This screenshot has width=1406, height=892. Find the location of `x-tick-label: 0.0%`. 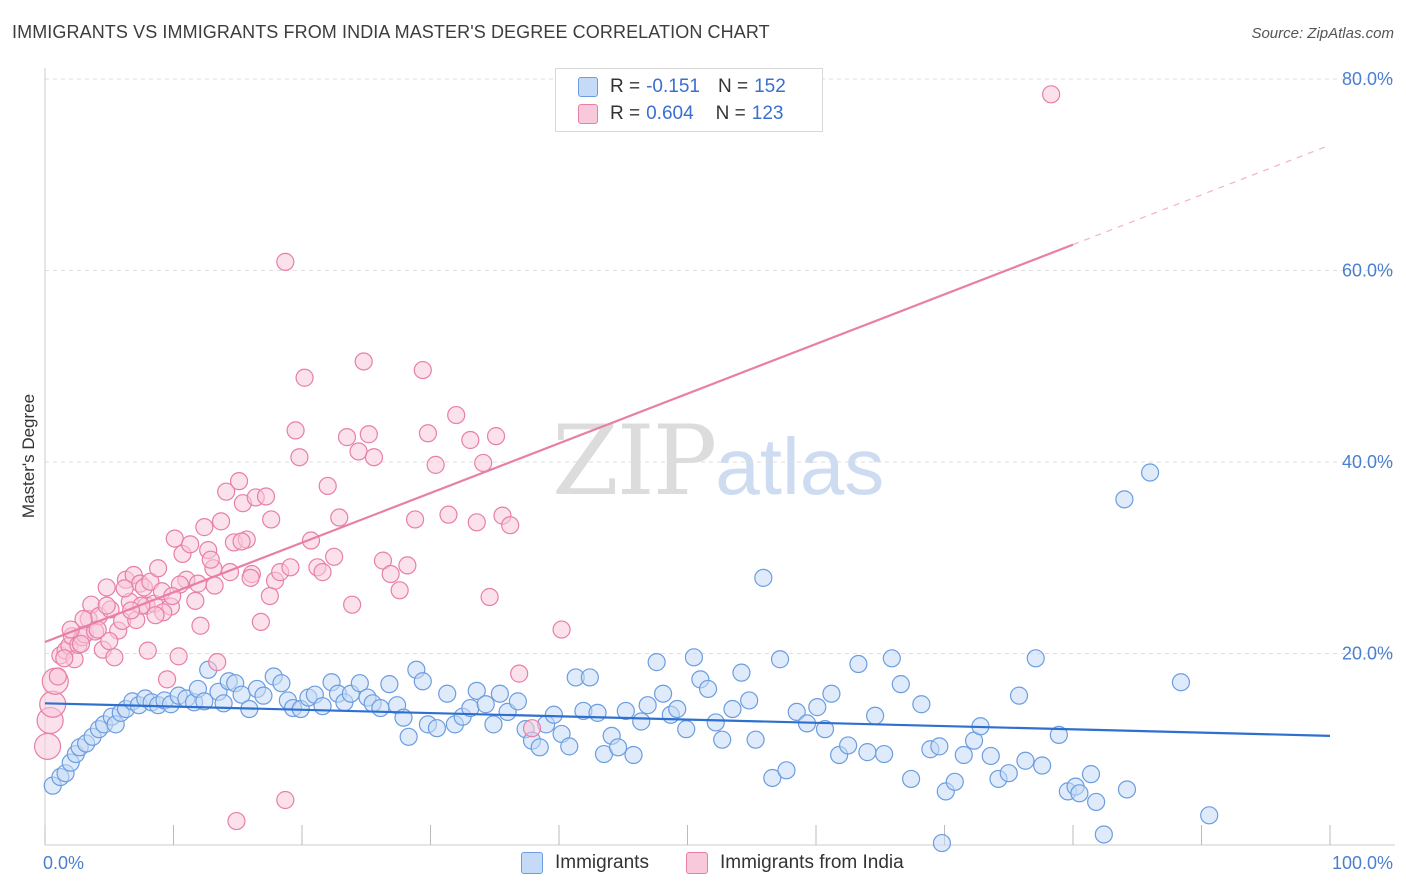

x-tick-label: 0.0% is located at coordinates (63, 863).